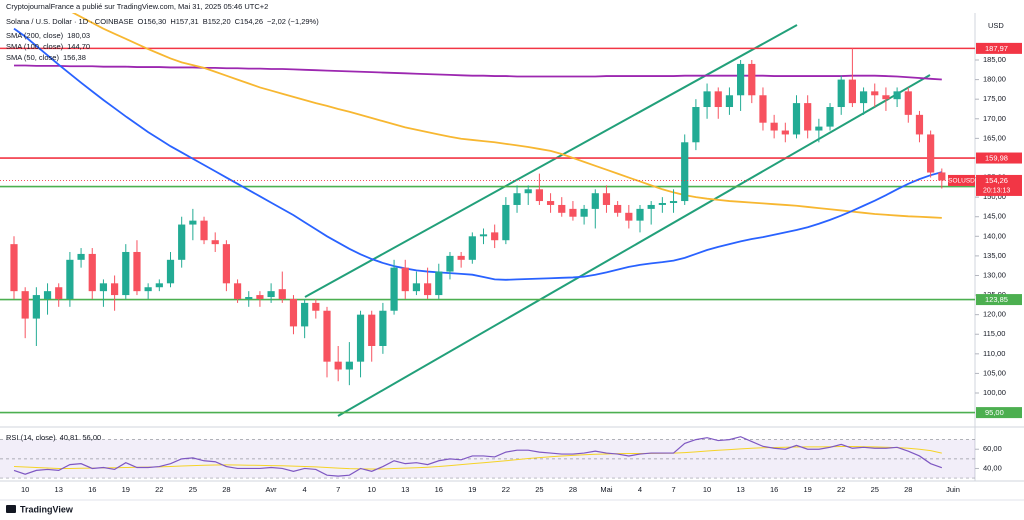 The height and width of the screenshot is (520, 1024). I want to click on legend-value: 180,03, so click(78, 35).